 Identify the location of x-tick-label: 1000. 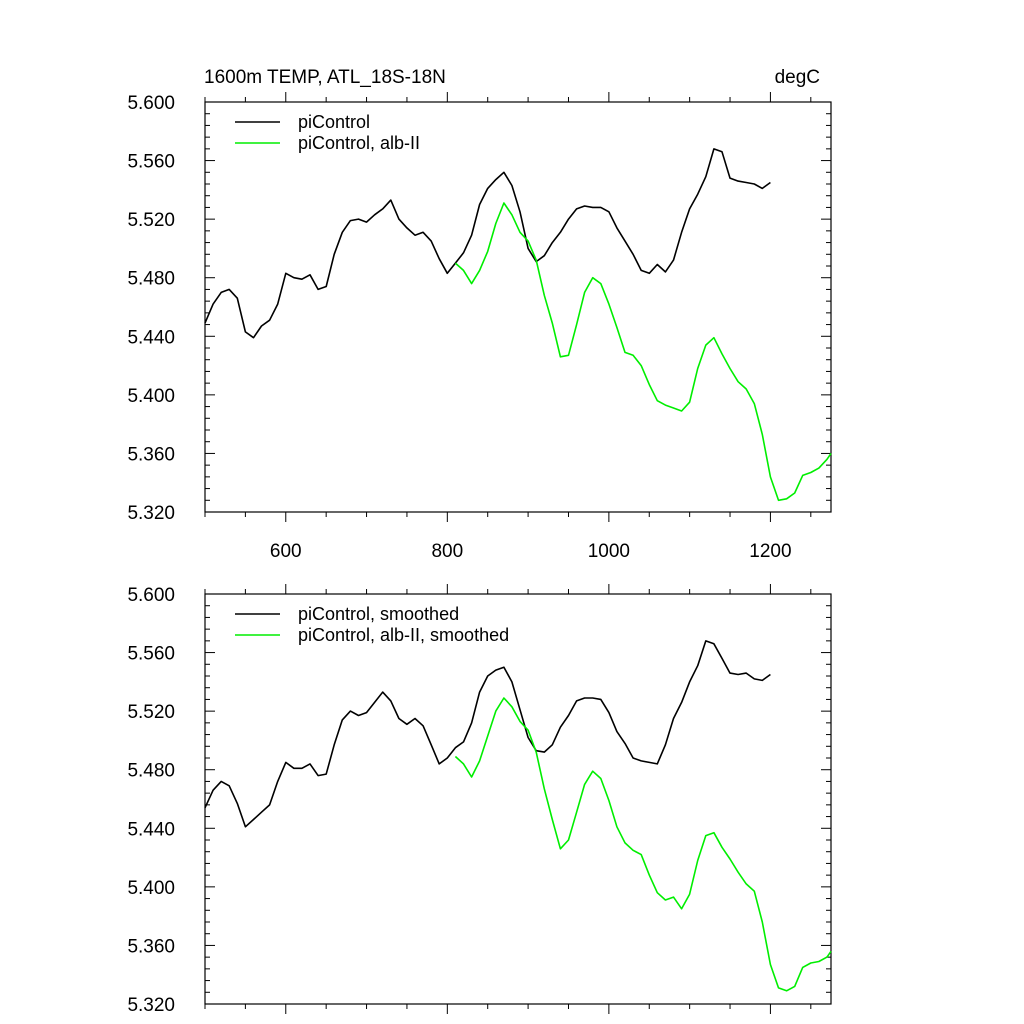
(609, 551).